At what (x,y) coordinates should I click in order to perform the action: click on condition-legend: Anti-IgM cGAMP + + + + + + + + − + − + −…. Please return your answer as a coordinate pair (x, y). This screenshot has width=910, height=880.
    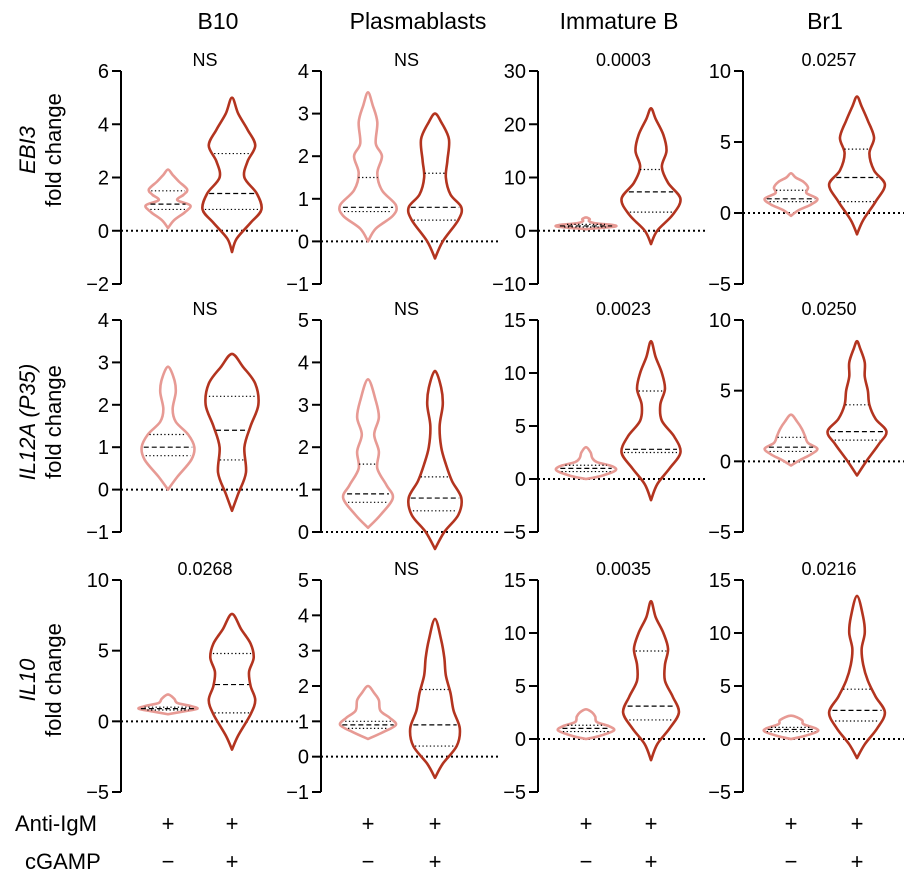
    Looking at the image, I should click on (439, 842).